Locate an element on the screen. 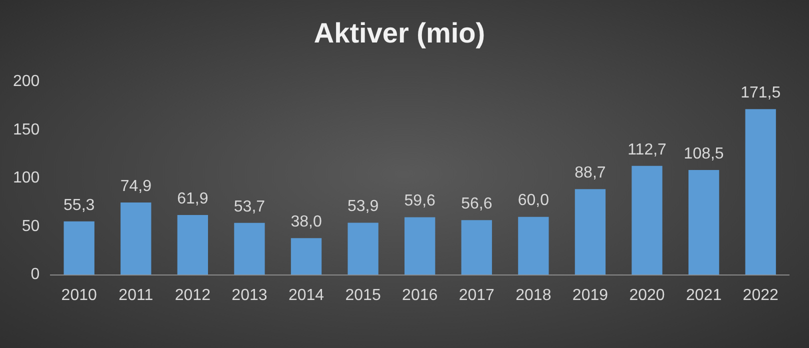  data-label: 61,9 is located at coordinates (192, 199).